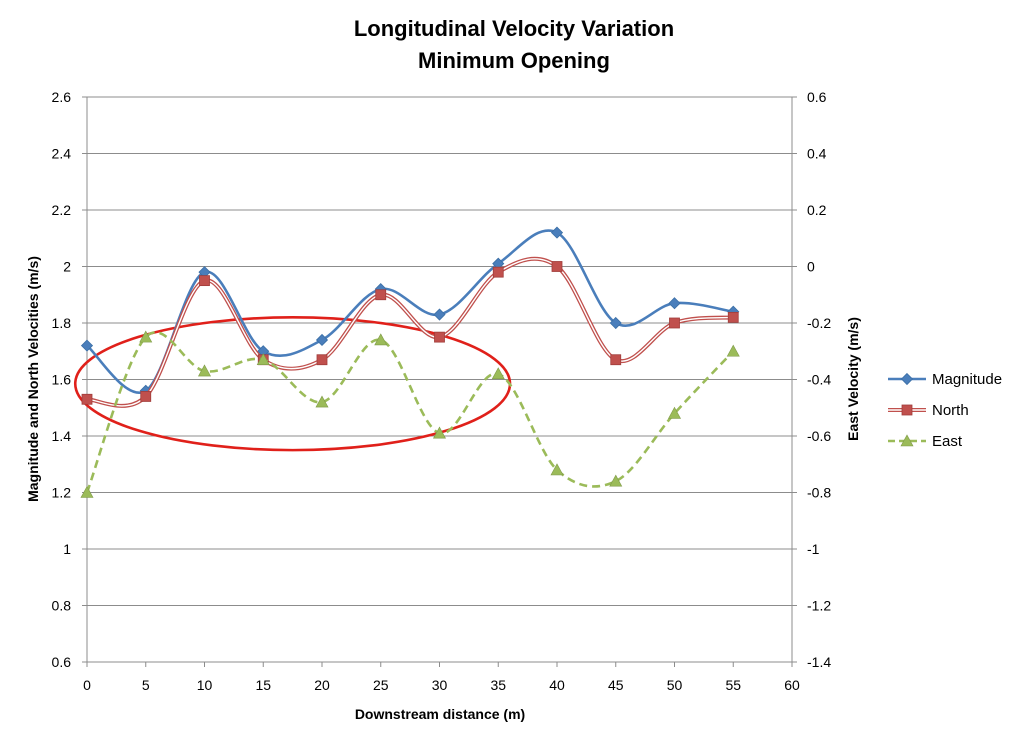  I want to click on x-tick-label: 55, so click(733, 685).